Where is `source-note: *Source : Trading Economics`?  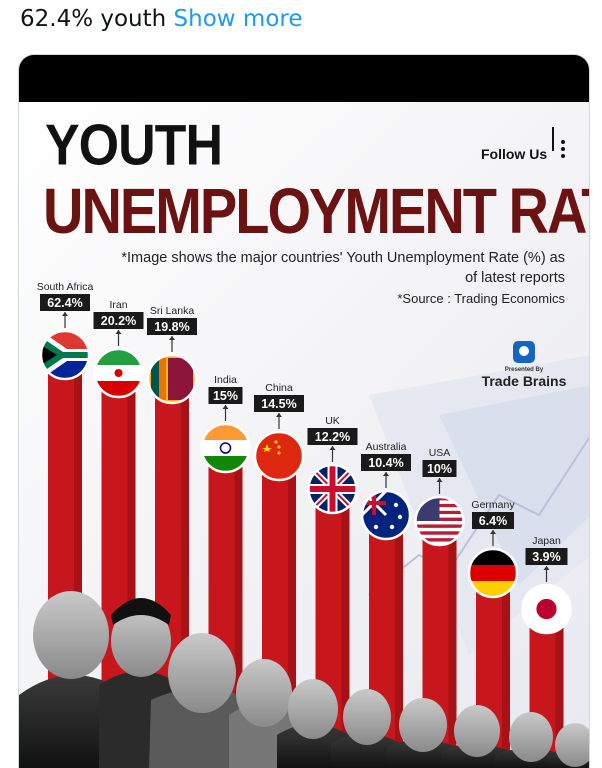
source-note: *Source : Trading Economics is located at coordinates (481, 298).